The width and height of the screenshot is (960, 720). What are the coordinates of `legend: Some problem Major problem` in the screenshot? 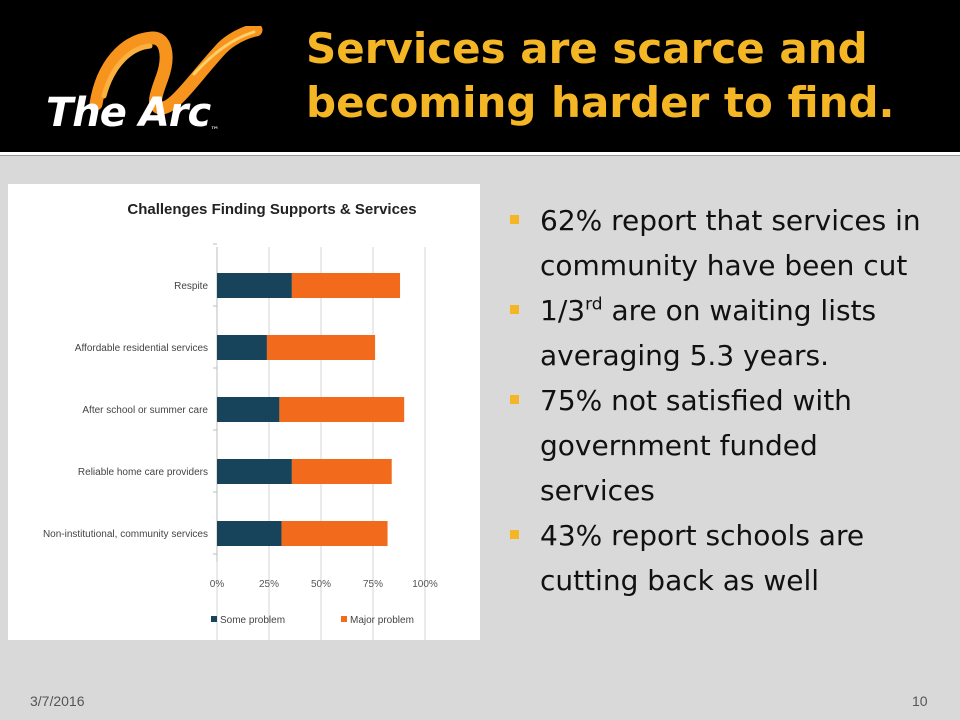 It's located at (312, 620).